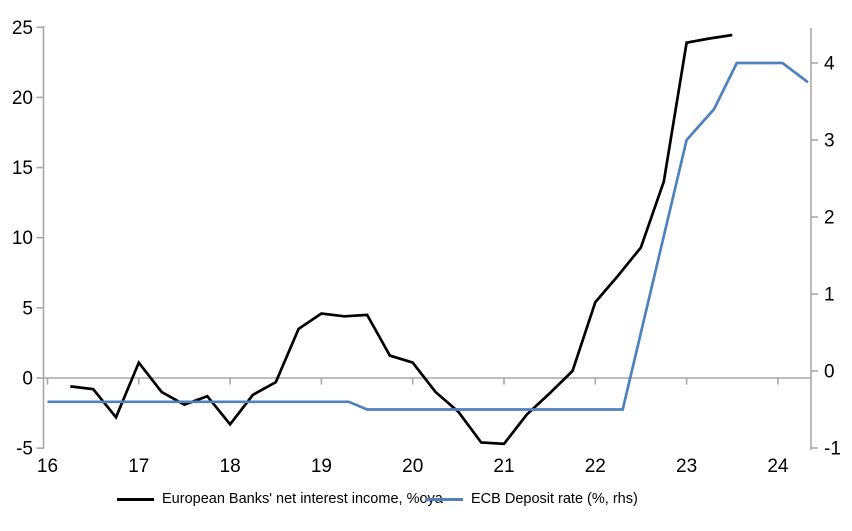 This screenshot has width=852, height=531. Describe the element at coordinates (832, 449) in the screenshot. I see `y-right-tick-label: -1` at that location.